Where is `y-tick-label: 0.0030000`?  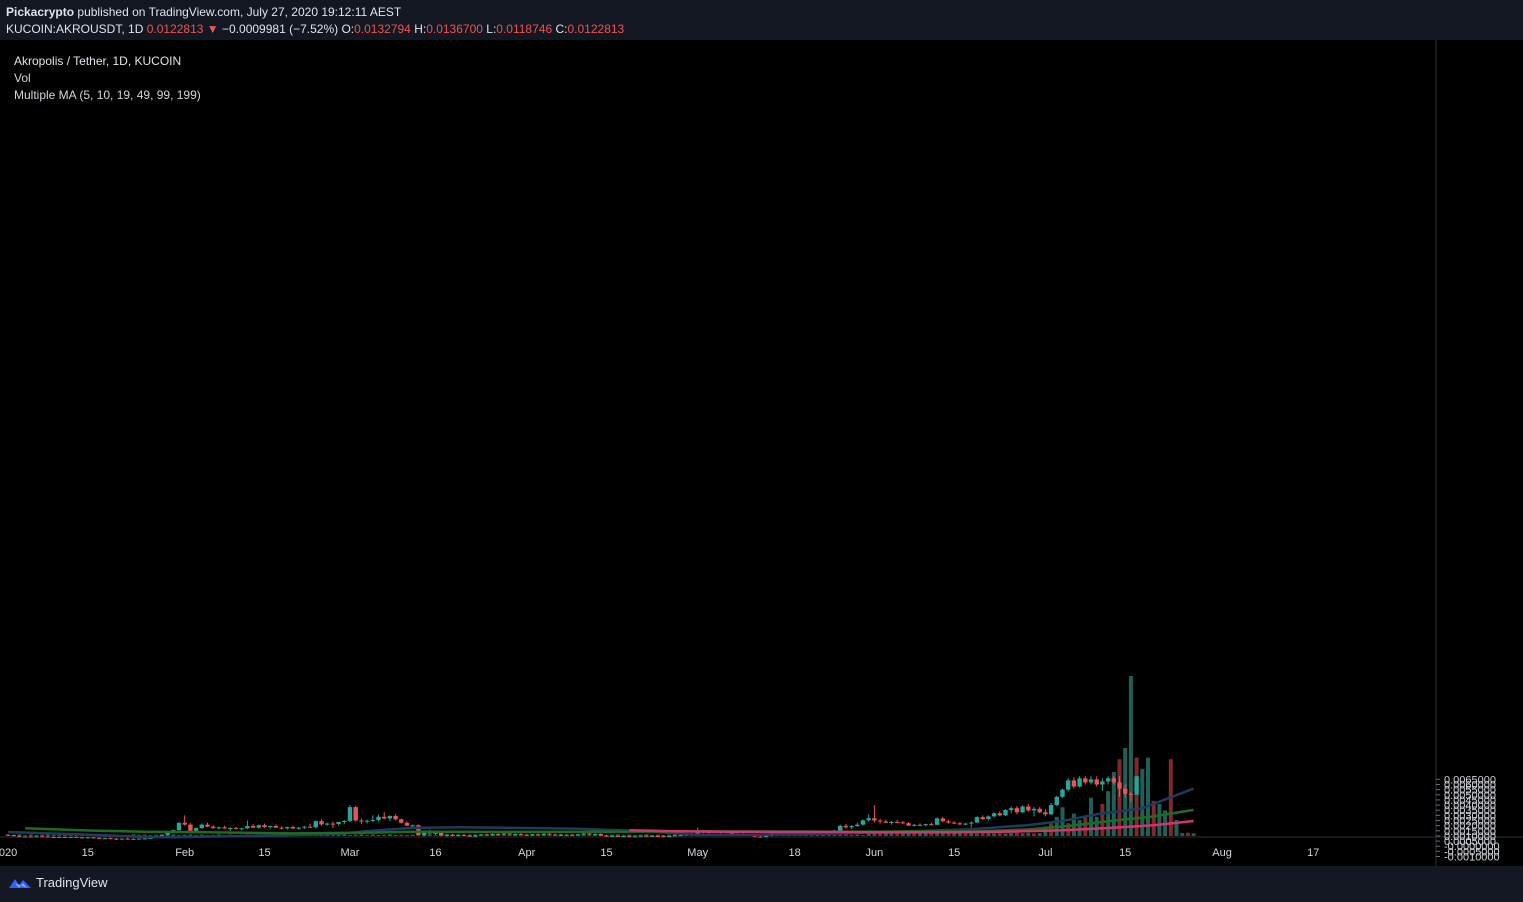 y-tick-label: 0.0030000 is located at coordinates (1470, 816).